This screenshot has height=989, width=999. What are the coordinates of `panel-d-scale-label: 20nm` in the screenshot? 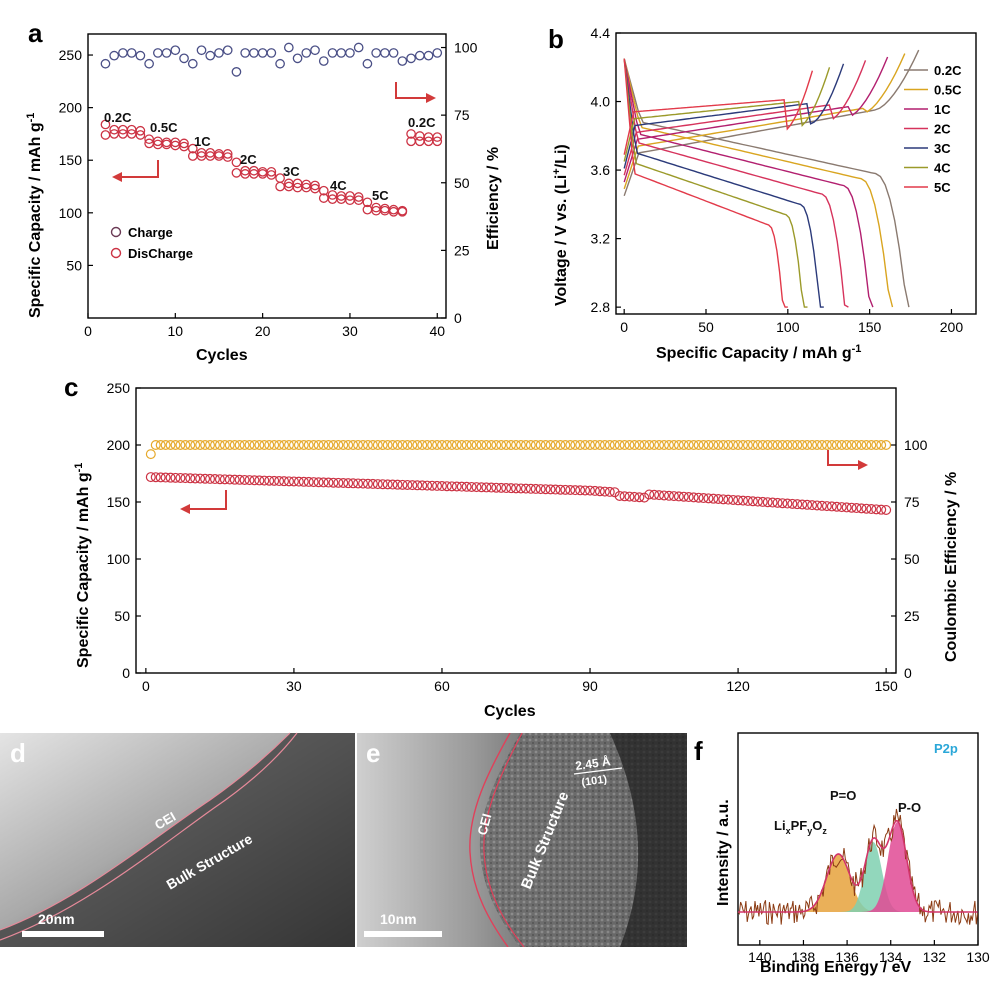 It's located at (56, 919).